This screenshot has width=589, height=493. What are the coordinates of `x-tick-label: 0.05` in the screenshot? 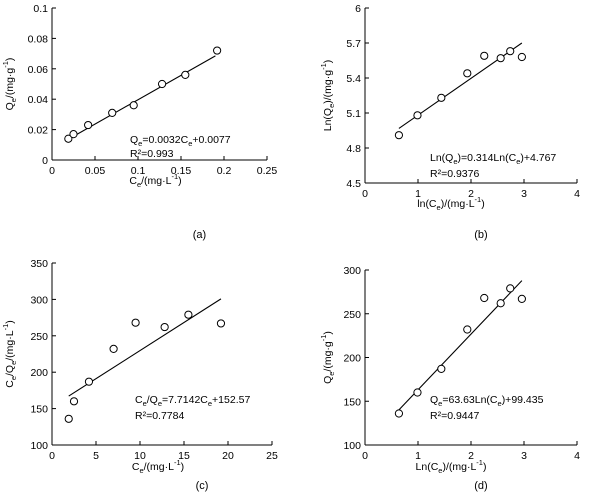 It's located at (95, 171).